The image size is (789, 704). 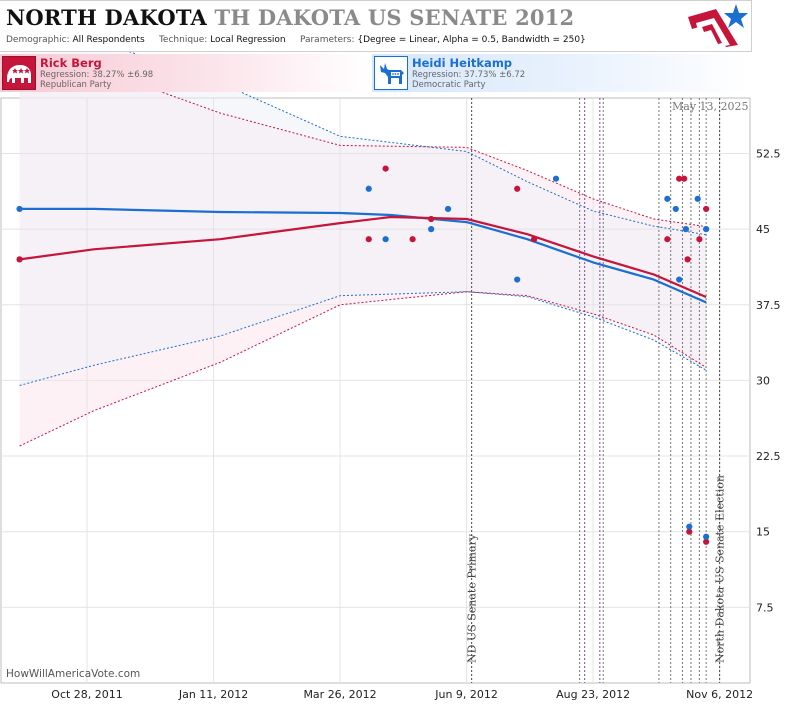 What do you see at coordinates (38, 40) in the screenshot?
I see `demographic-label: Demographic:` at bounding box center [38, 40].